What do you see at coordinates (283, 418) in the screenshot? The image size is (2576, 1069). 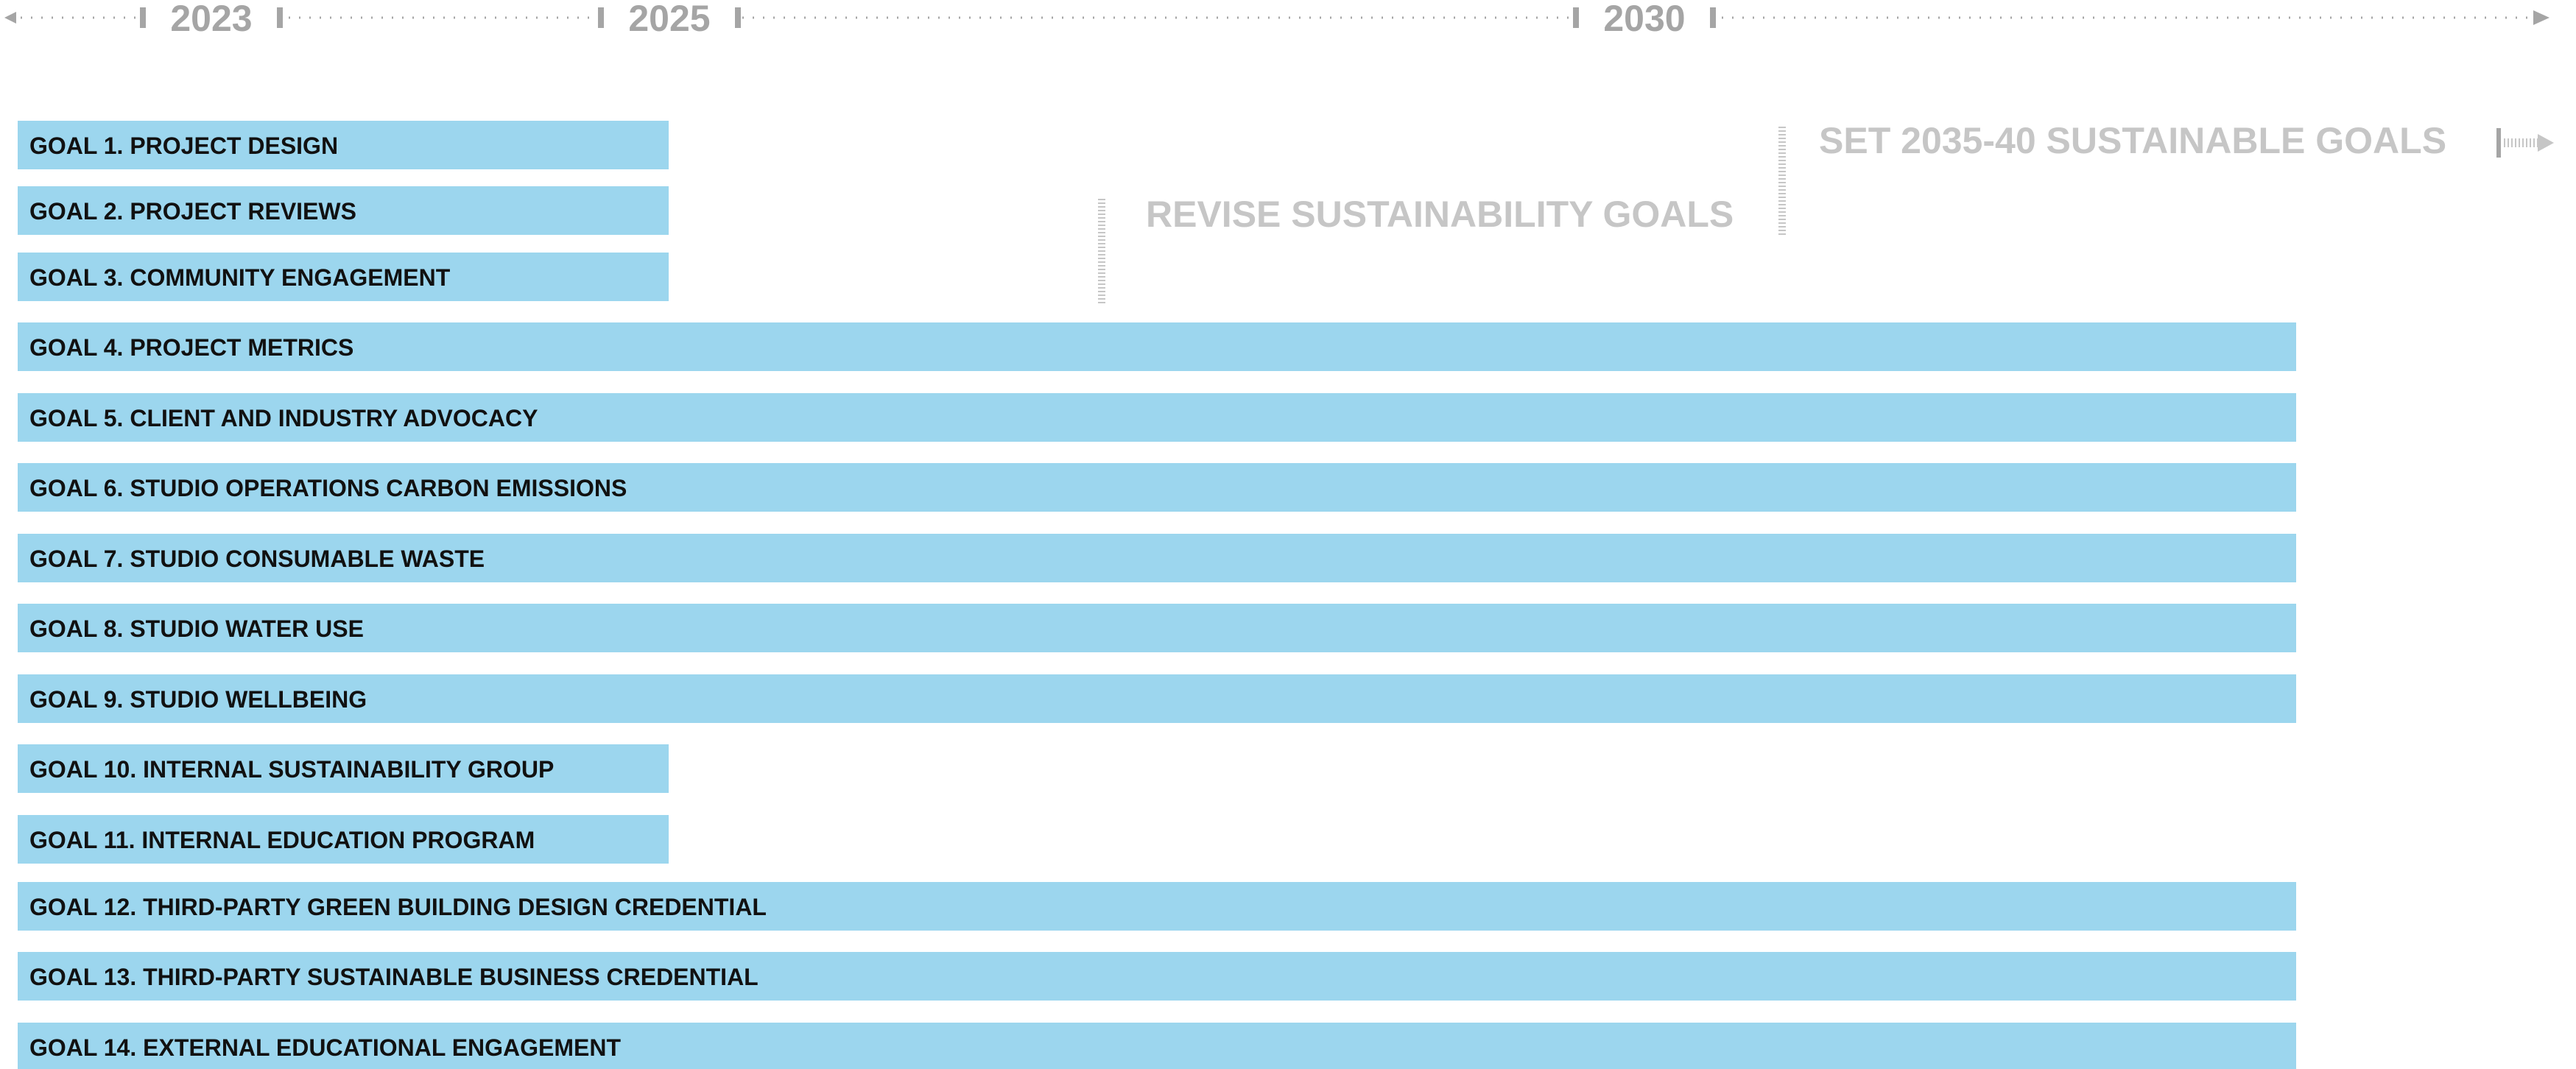 I see `goal-label-5: GOAL 5. CLIENT AND INDUSTRY ADVOCACY` at bounding box center [283, 418].